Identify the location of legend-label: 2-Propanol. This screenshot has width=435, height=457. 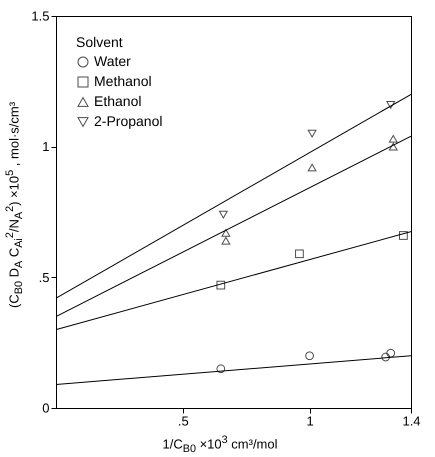
(128, 121).